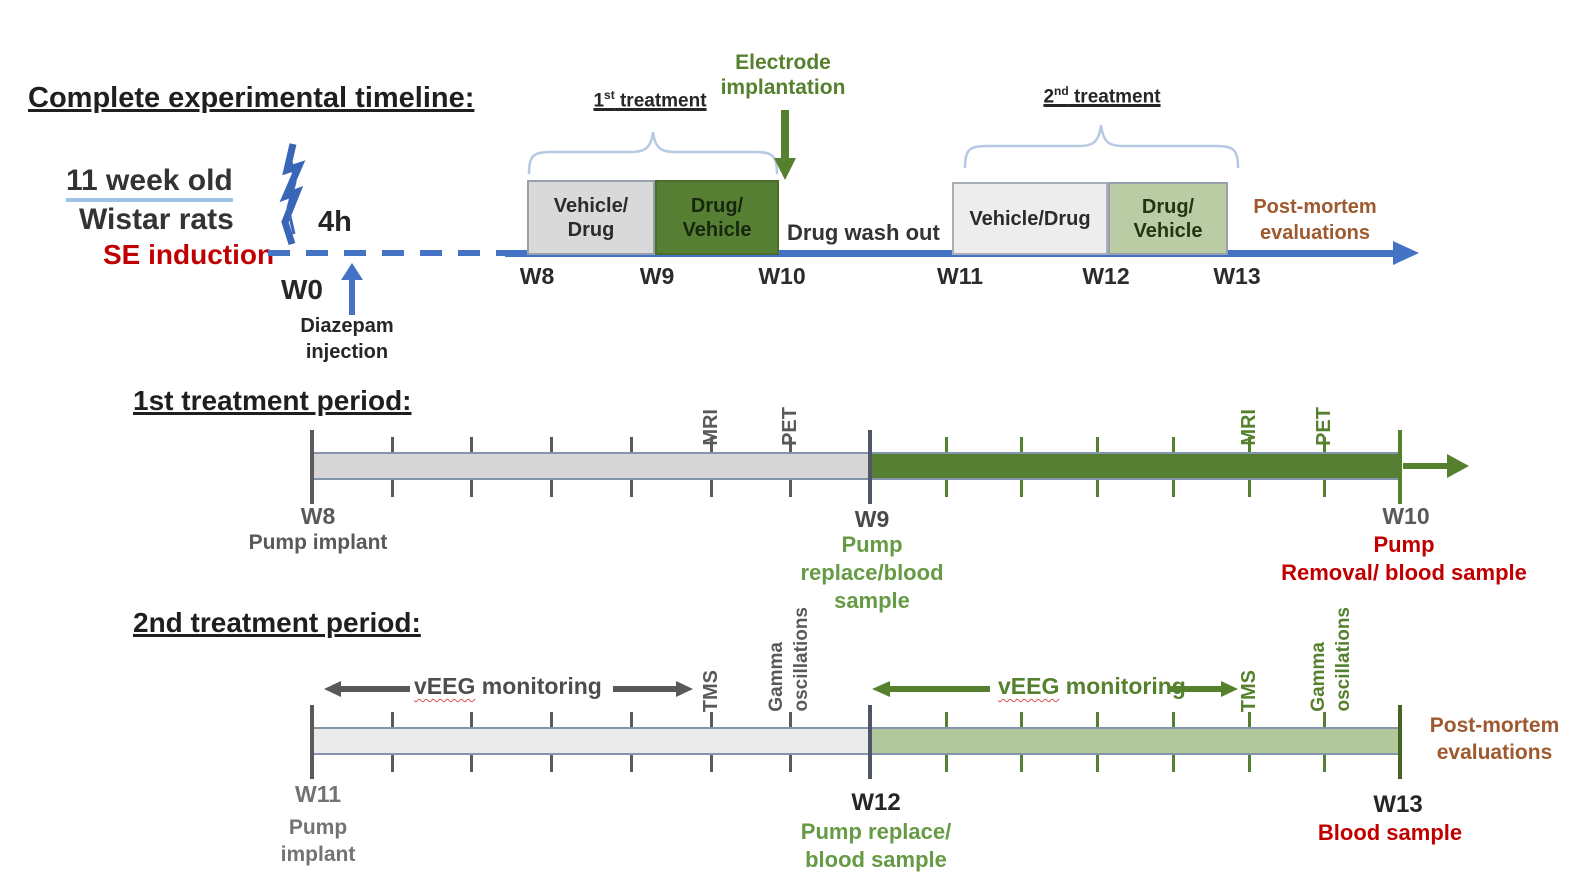 The height and width of the screenshot is (894, 1584). I want to click on treatment2-sup: nd, so click(1061, 91).